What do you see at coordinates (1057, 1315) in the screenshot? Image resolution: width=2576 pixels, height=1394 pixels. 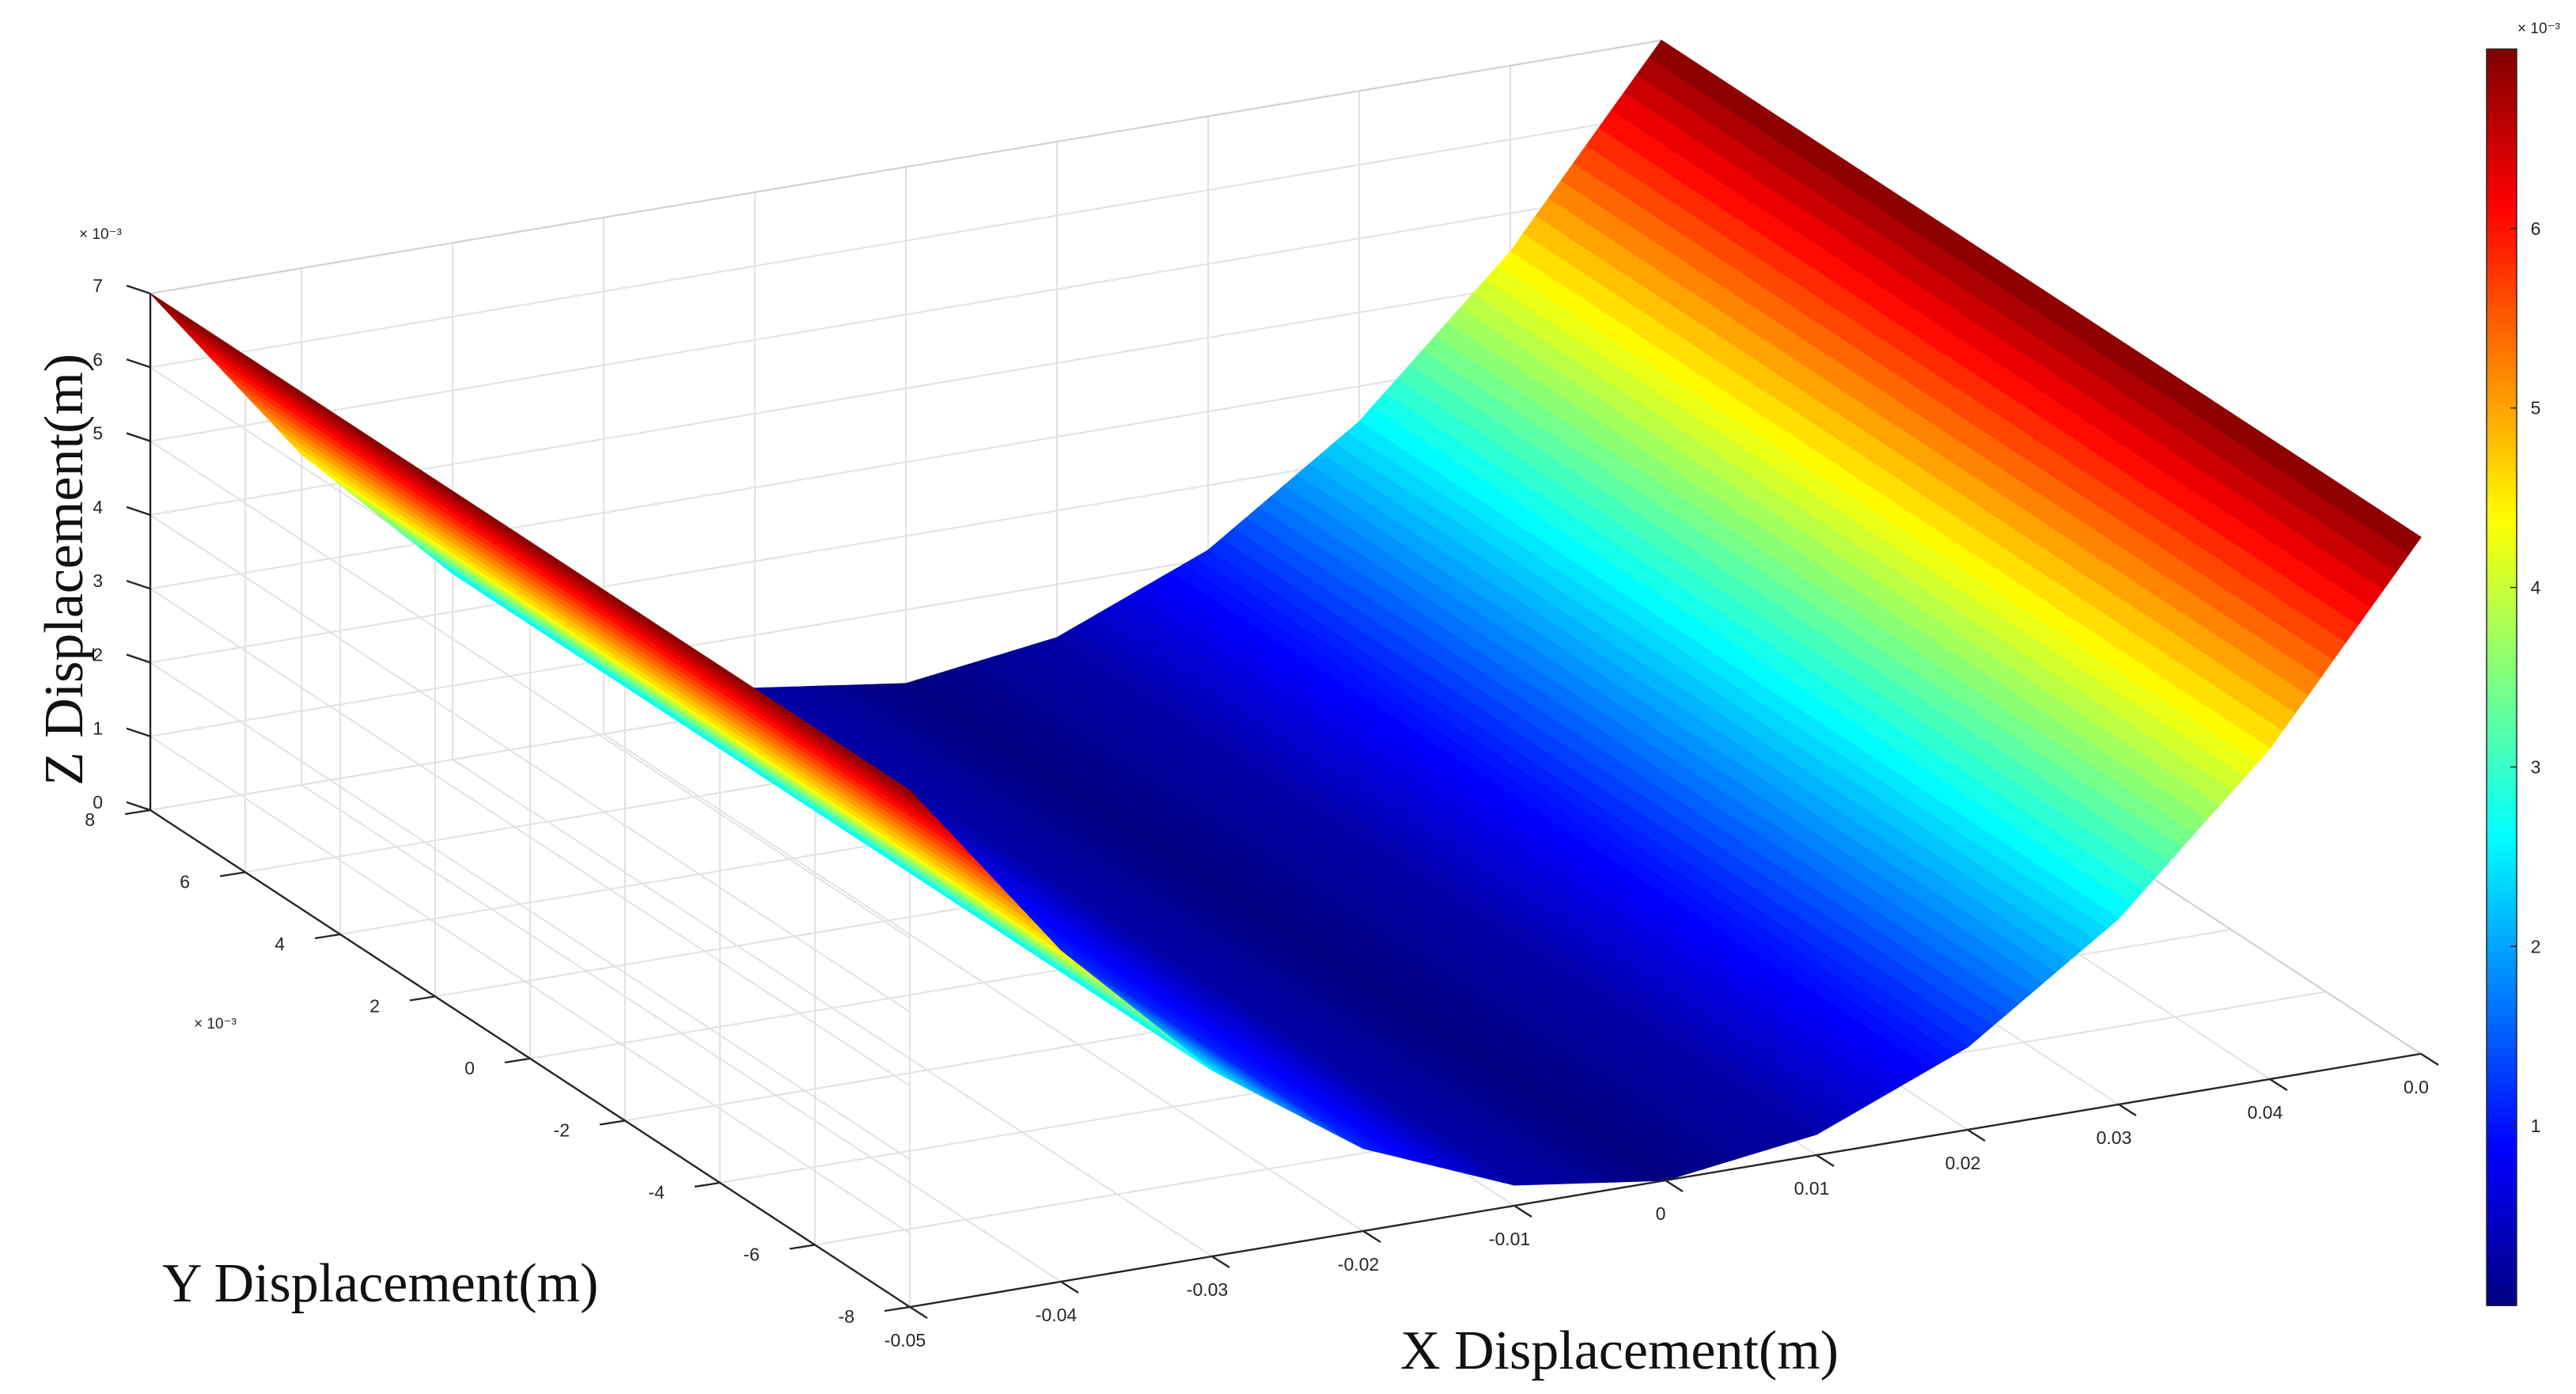 I see `x-tick-label: -0.04` at bounding box center [1057, 1315].